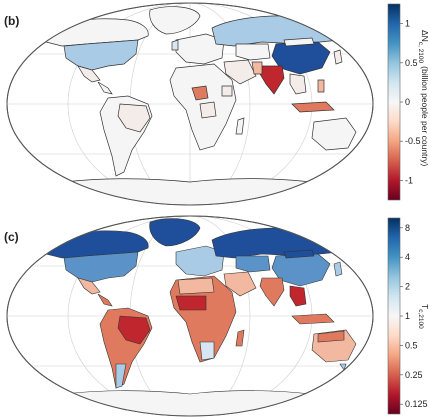  Describe the element at coordinates (331, 336) in the screenshot. I see `australia-north-c` at that location.